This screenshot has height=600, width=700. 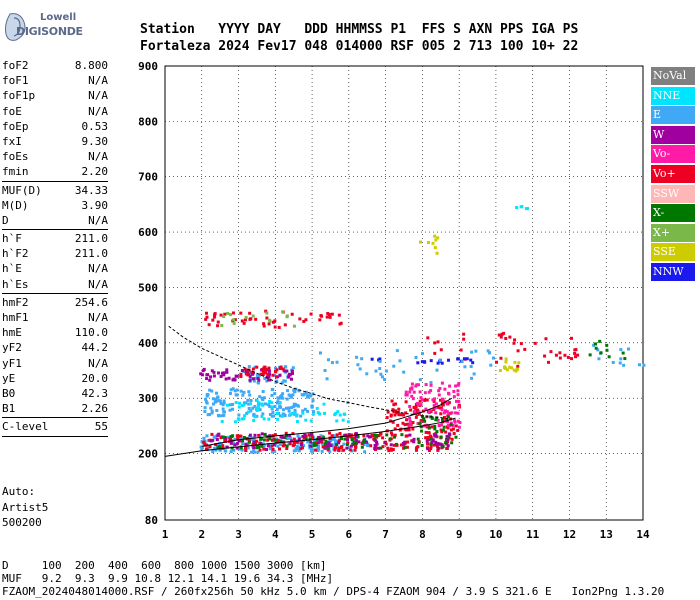 I want to click on y-tick-label: 400, so click(x=148, y=343).